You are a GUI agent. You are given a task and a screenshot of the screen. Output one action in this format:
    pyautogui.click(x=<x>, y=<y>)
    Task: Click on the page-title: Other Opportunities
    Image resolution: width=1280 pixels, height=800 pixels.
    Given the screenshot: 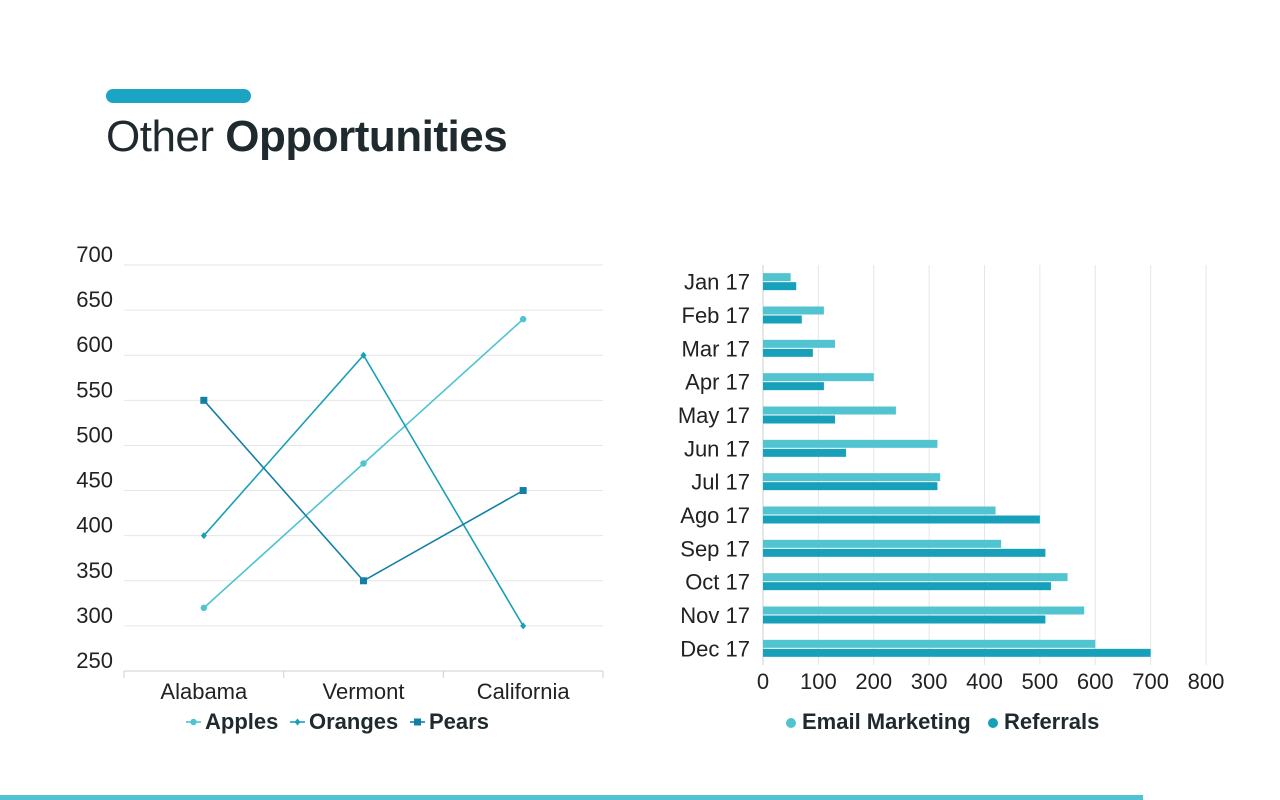 What is the action you would take?
    pyautogui.click(x=307, y=137)
    